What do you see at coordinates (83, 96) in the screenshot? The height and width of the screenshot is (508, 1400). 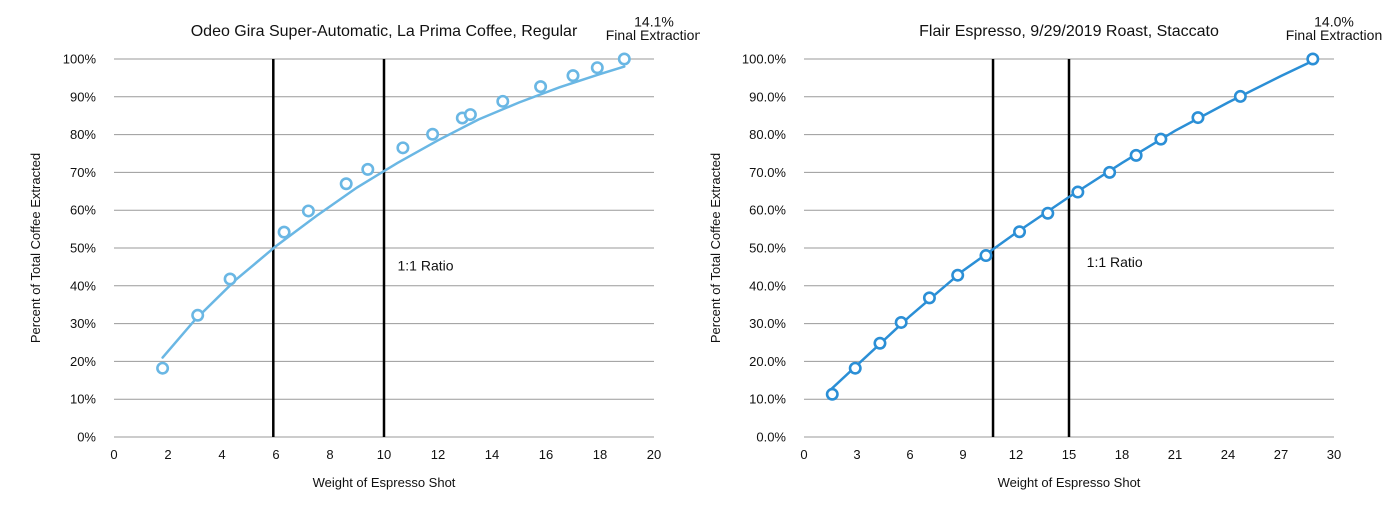 I see `y-tick-label: 90%` at bounding box center [83, 96].